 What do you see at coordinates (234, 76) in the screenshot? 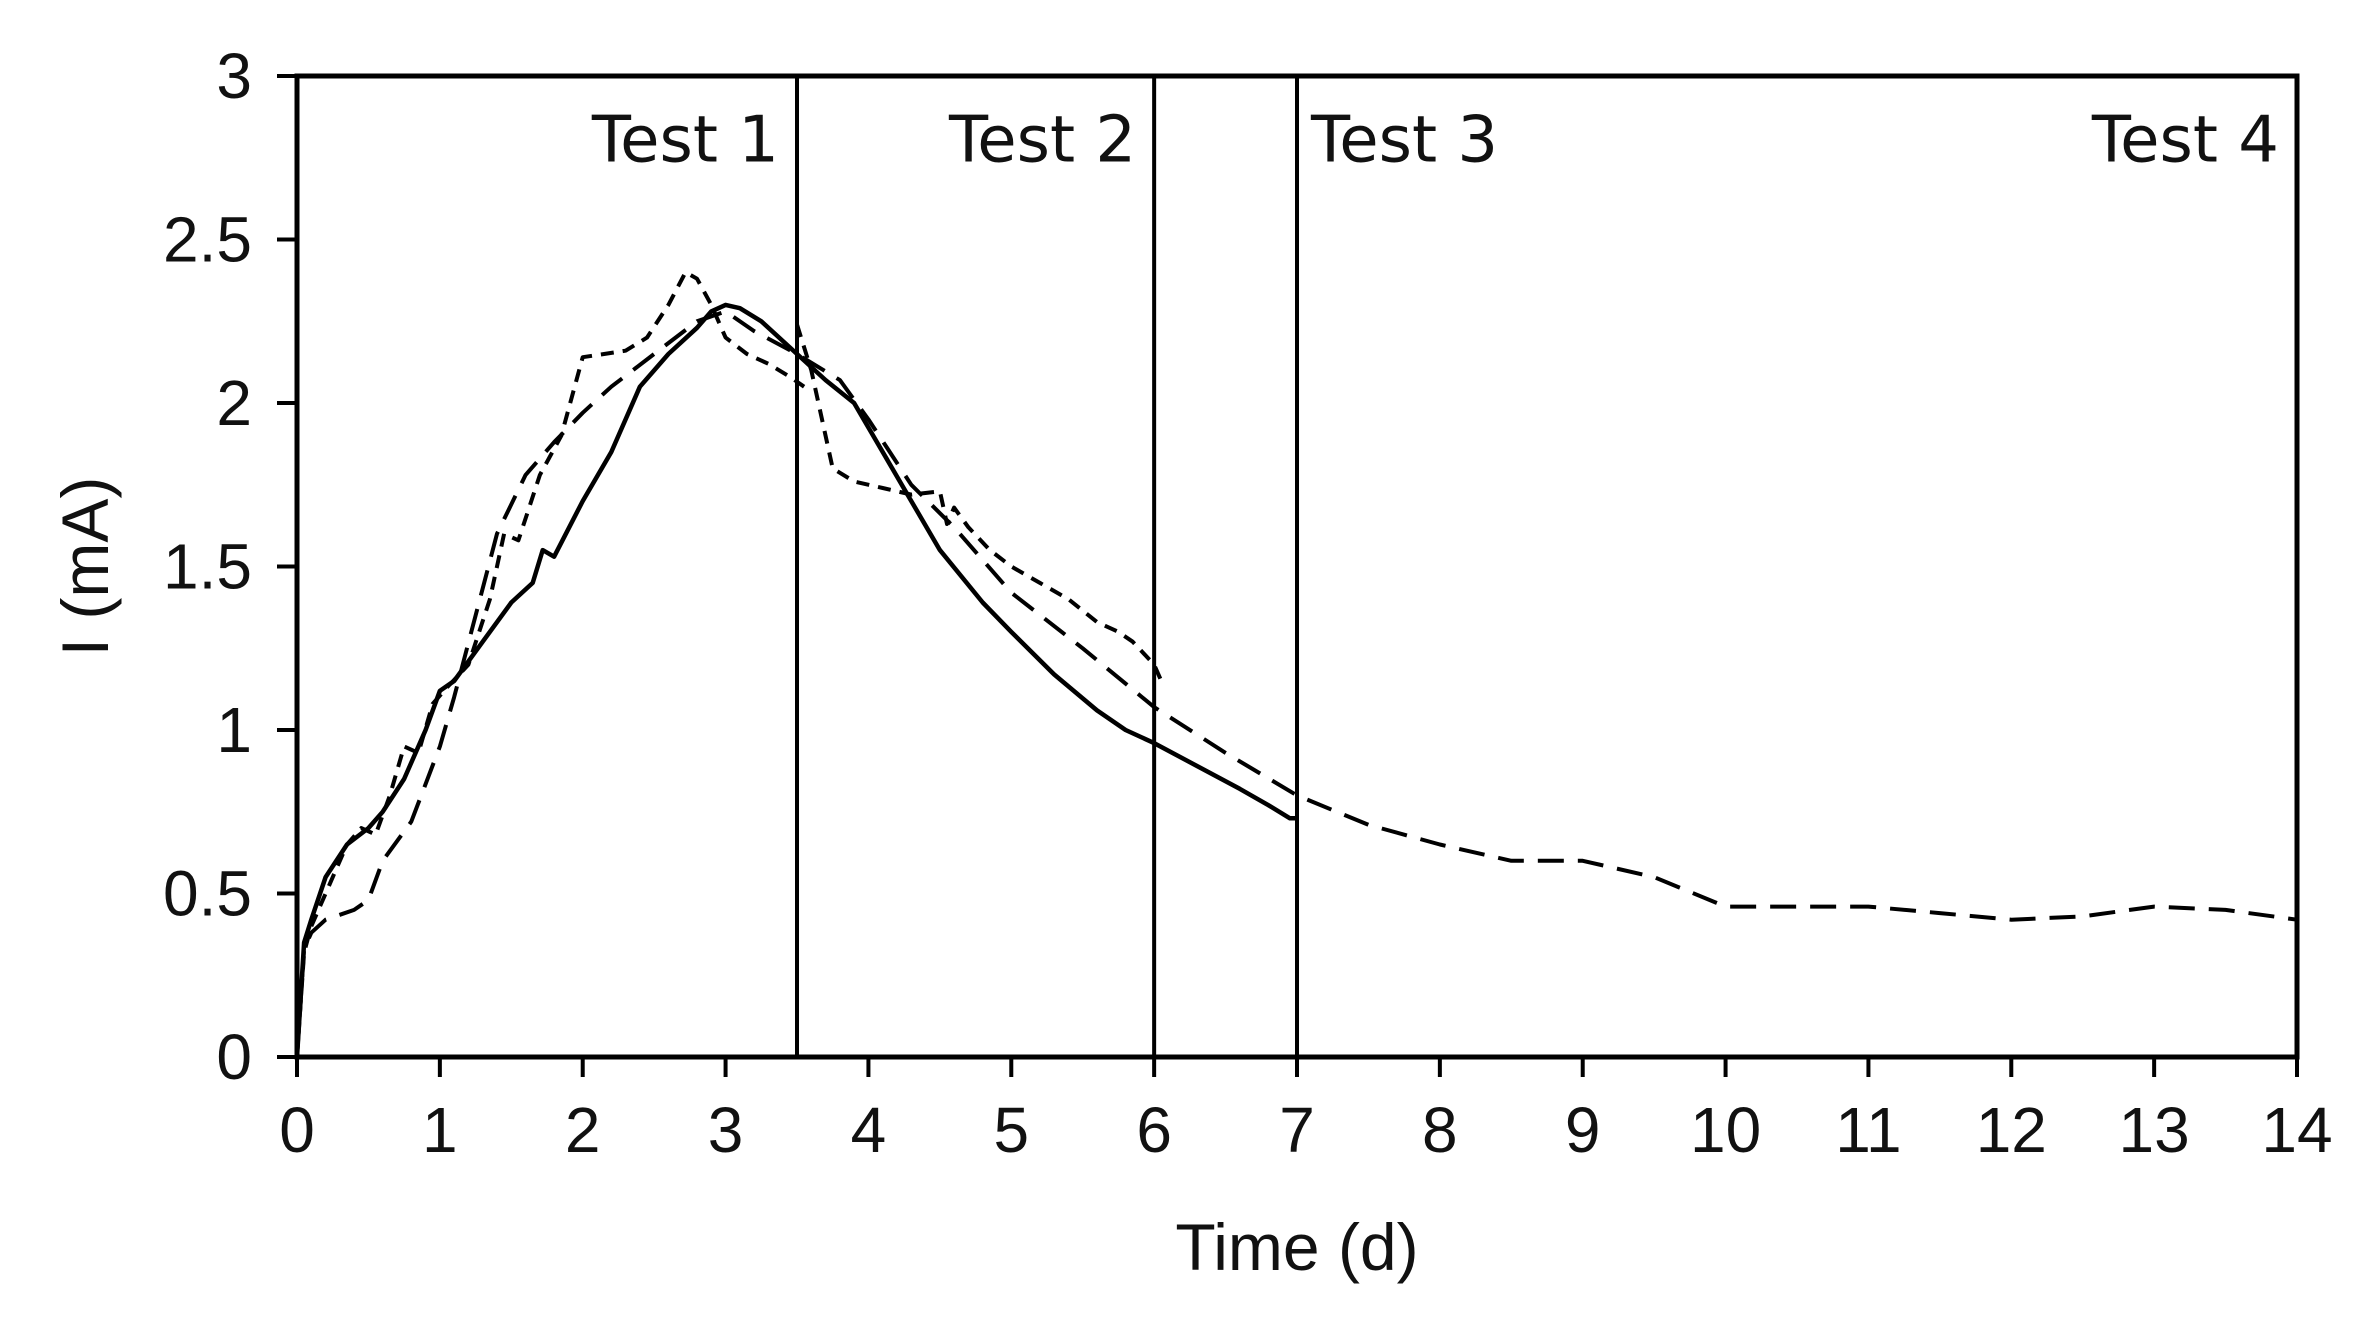
I see `y-tick-label: 3` at bounding box center [234, 76].